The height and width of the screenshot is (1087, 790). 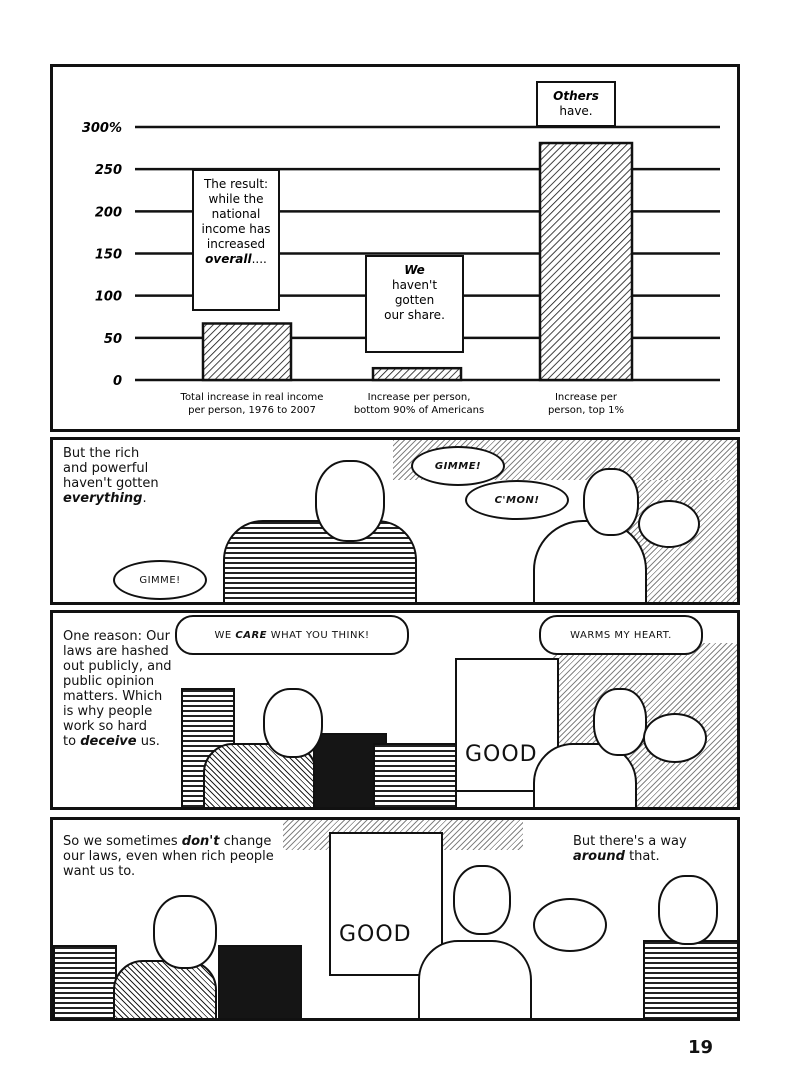 I want to click on caption-line: public opinion, so click(x=109, y=681).